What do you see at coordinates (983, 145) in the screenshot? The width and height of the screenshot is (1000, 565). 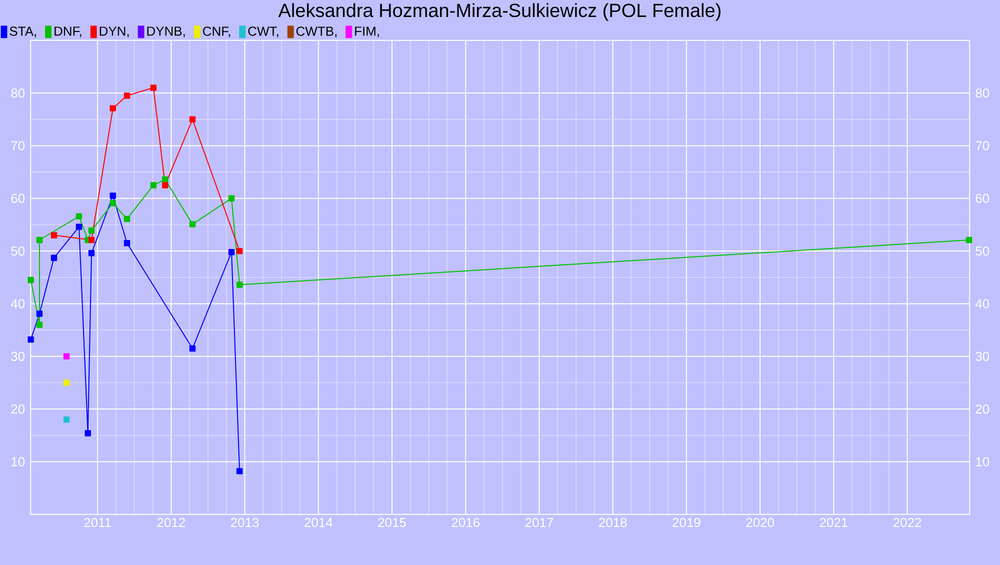 I see `y2-tick-label: 70` at bounding box center [983, 145].